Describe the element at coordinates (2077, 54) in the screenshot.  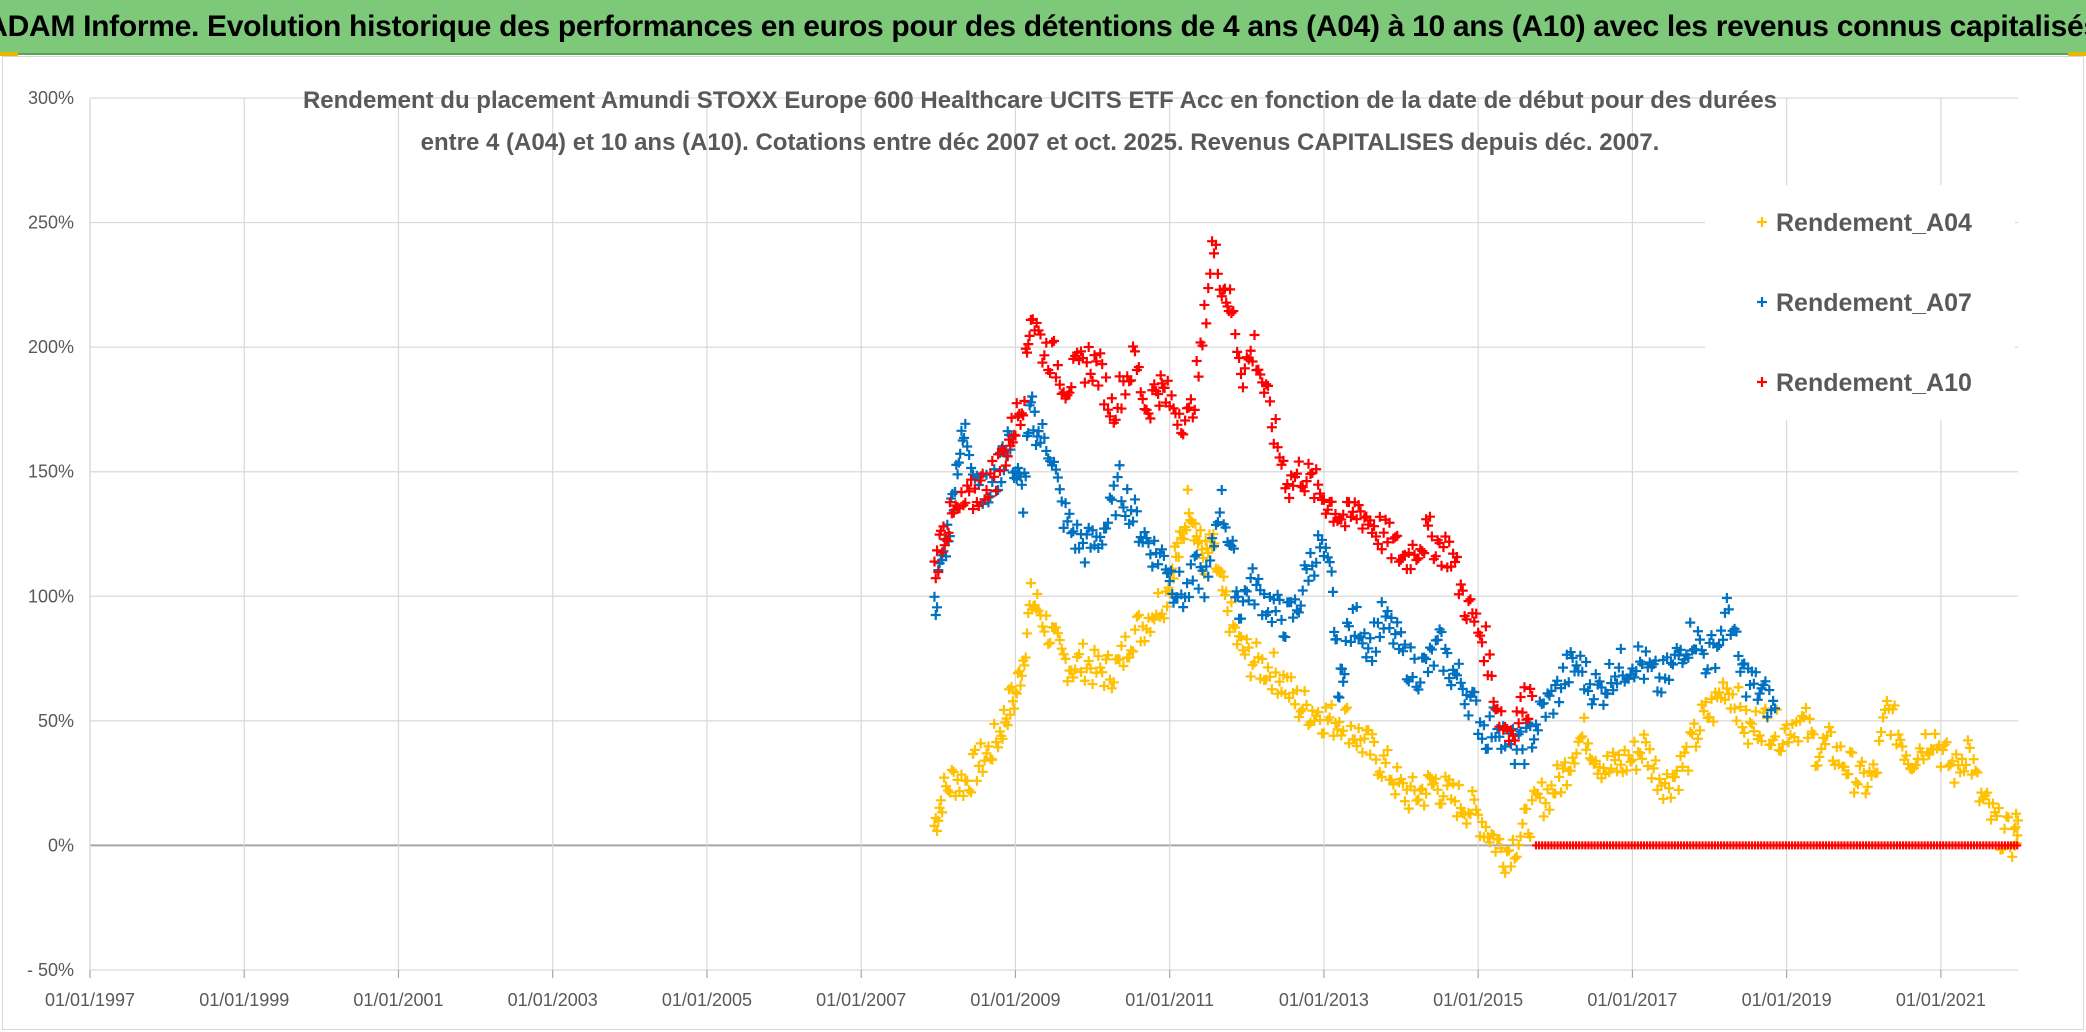
I see `corner-accent-right` at that location.